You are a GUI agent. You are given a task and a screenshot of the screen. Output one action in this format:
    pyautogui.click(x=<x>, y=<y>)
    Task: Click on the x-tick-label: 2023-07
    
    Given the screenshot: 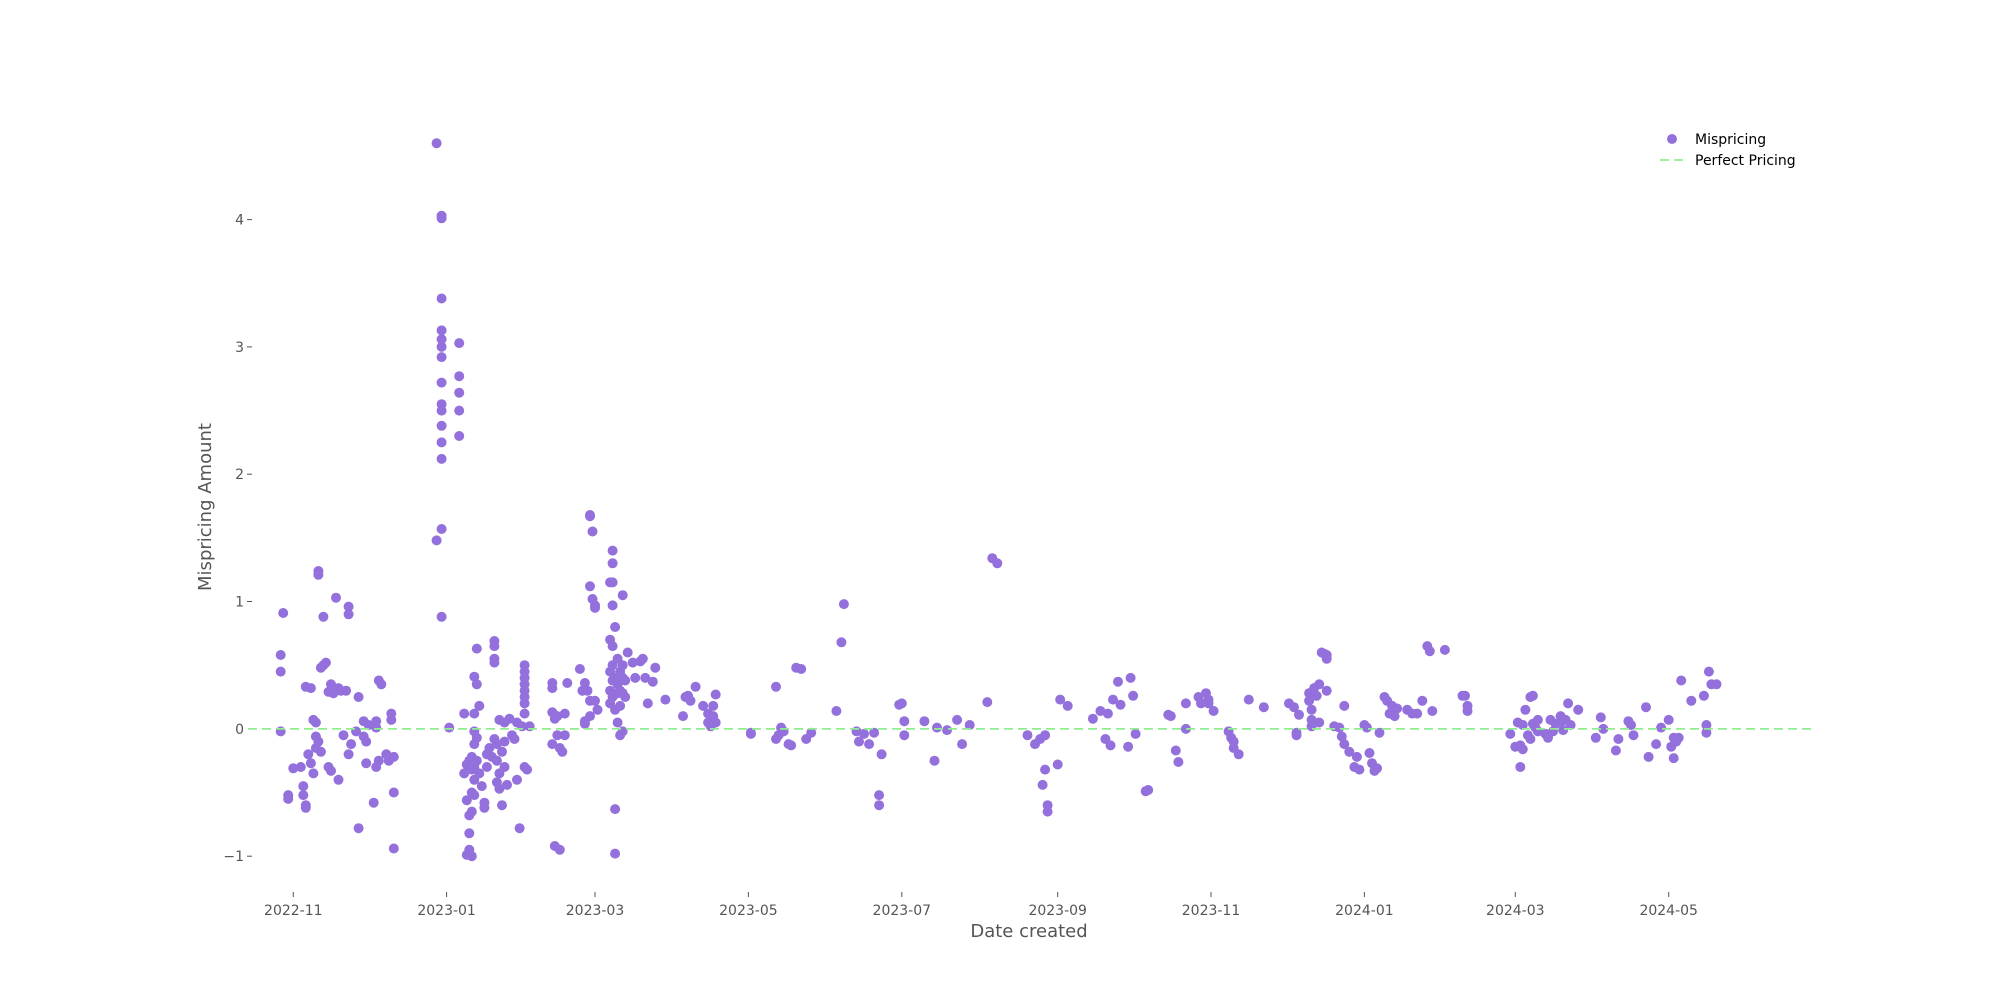 What is the action you would take?
    pyautogui.click(x=902, y=911)
    